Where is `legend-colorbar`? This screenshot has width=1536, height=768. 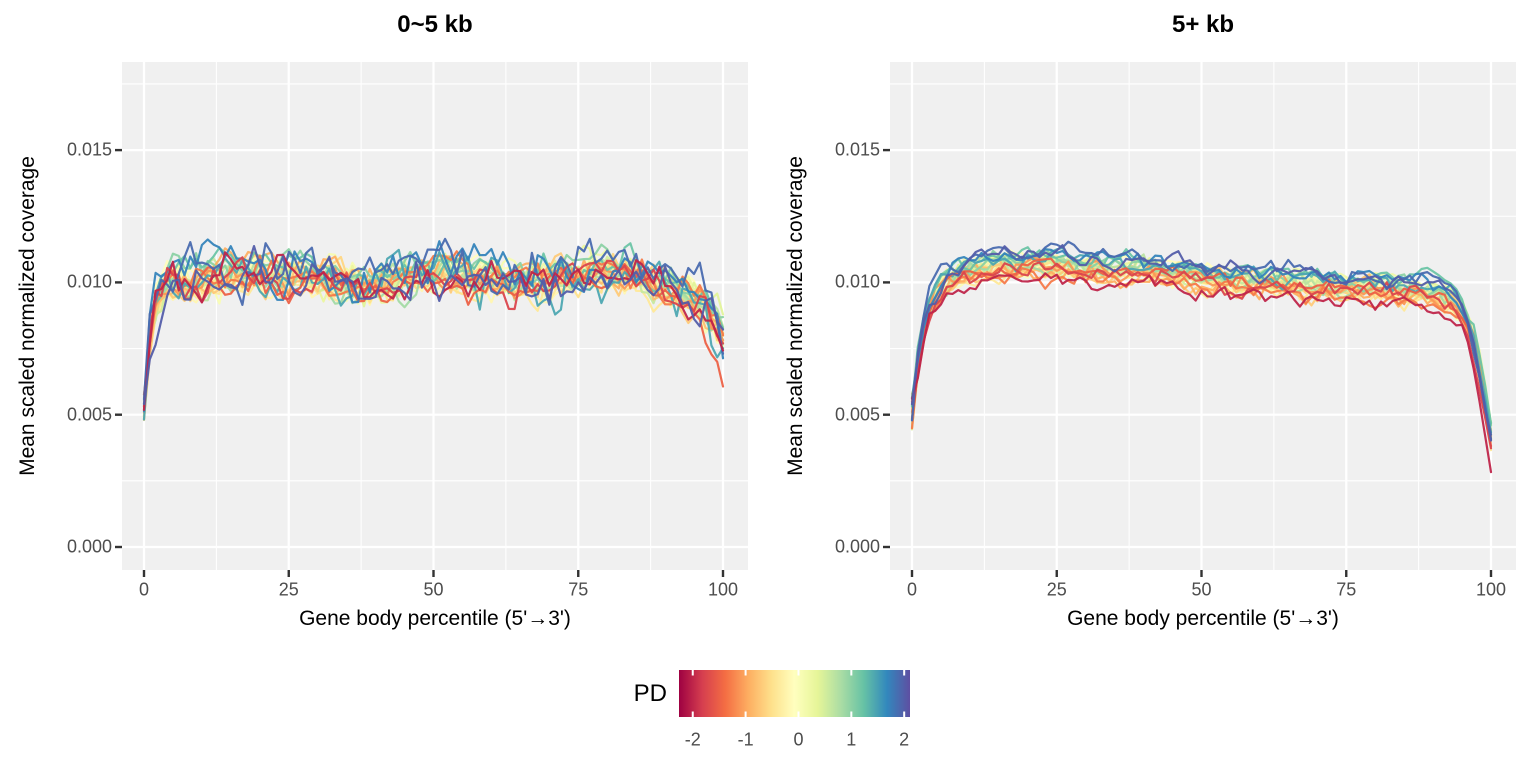 legend-colorbar is located at coordinates (794, 693).